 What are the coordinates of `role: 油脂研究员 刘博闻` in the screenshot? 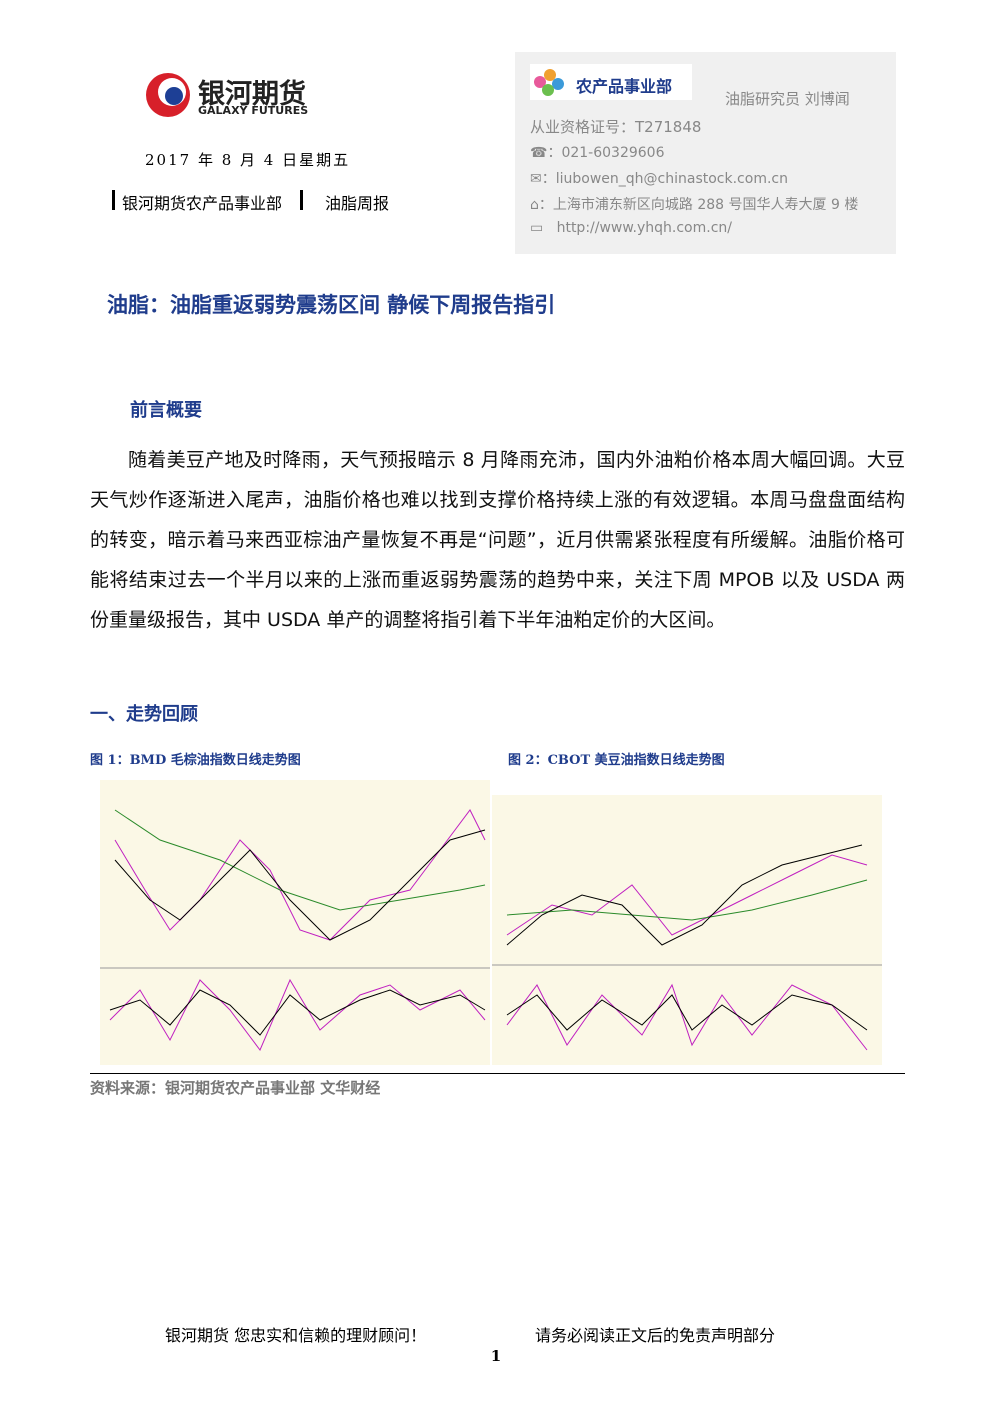 It's located at (787, 99).